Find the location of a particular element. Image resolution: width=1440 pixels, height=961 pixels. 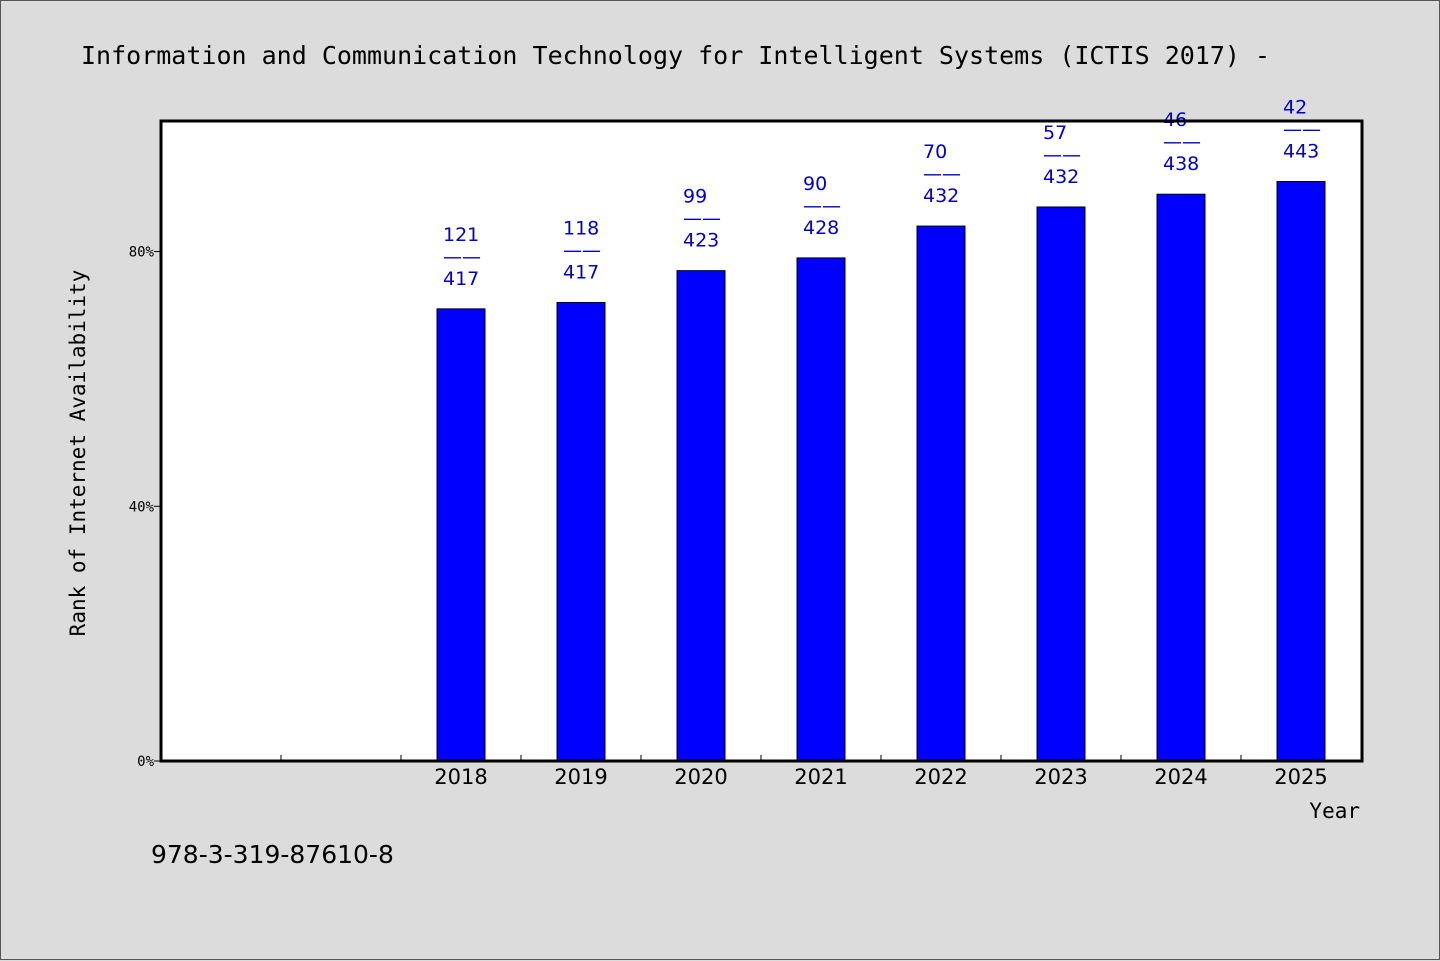

x-tick-label-2024: 2024 is located at coordinates (1180, 777).